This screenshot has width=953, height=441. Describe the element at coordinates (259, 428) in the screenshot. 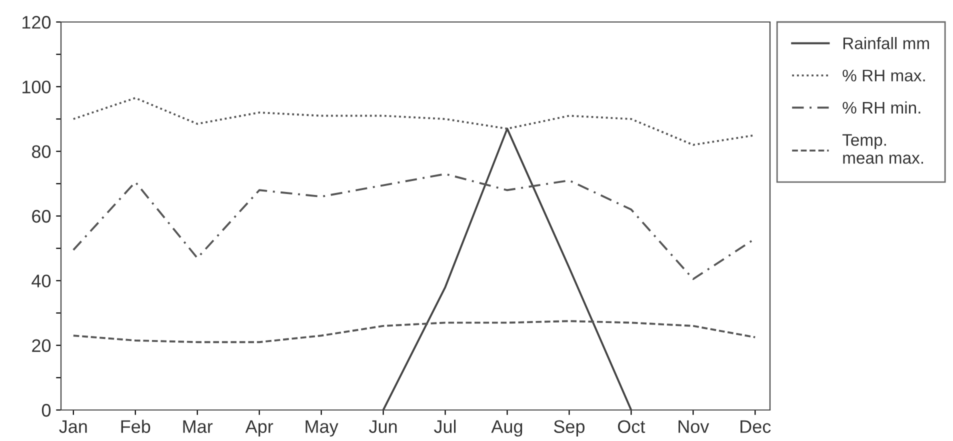

I see `x-tick-label: Apr` at that location.